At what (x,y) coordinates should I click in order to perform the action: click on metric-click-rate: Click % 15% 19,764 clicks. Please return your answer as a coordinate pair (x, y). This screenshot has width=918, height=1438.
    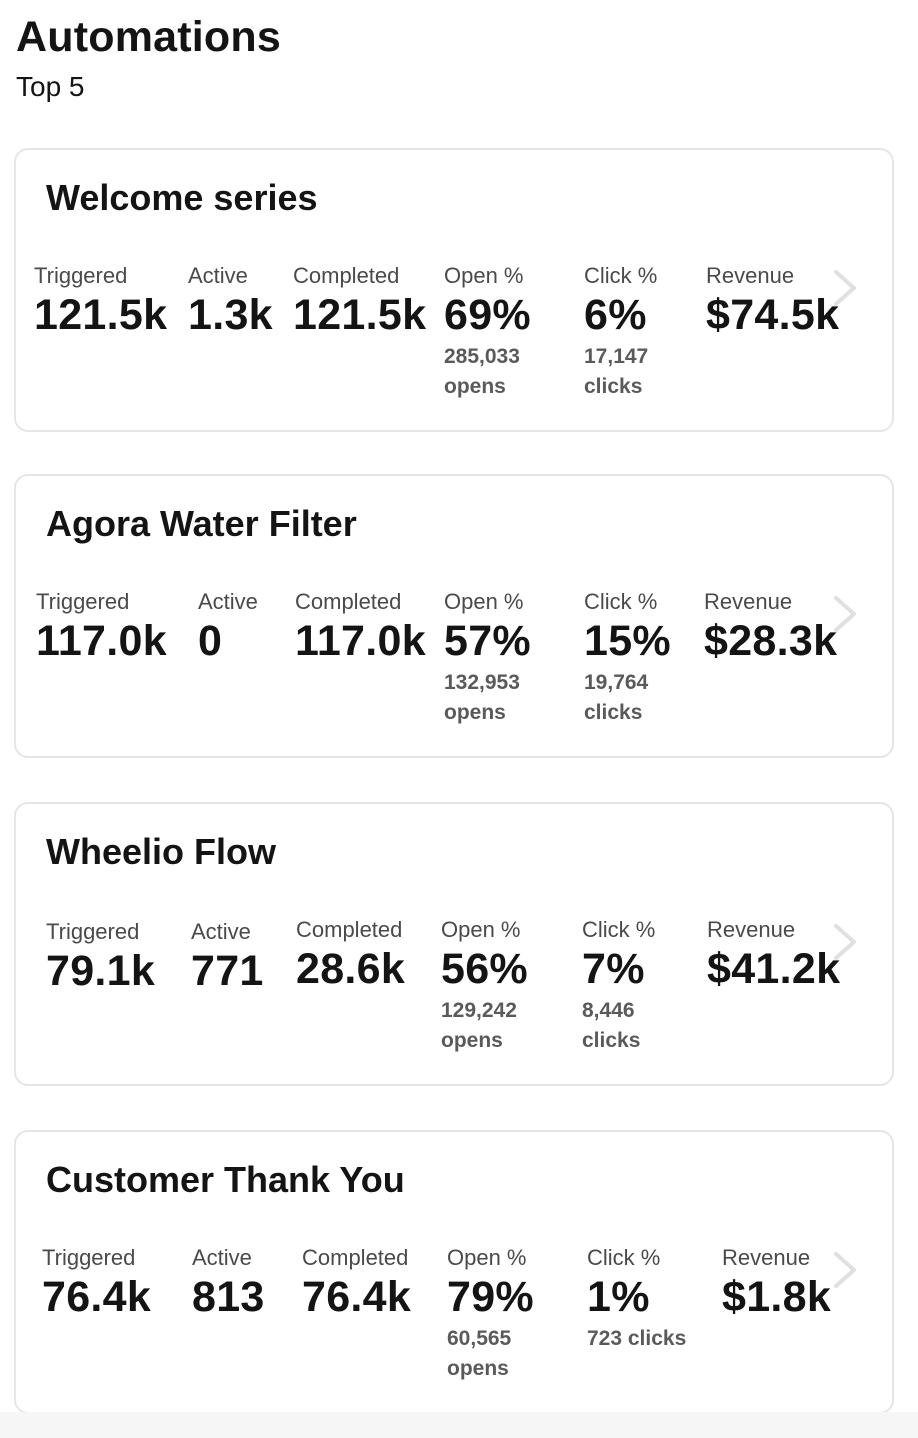
    Looking at the image, I should click on (639, 658).